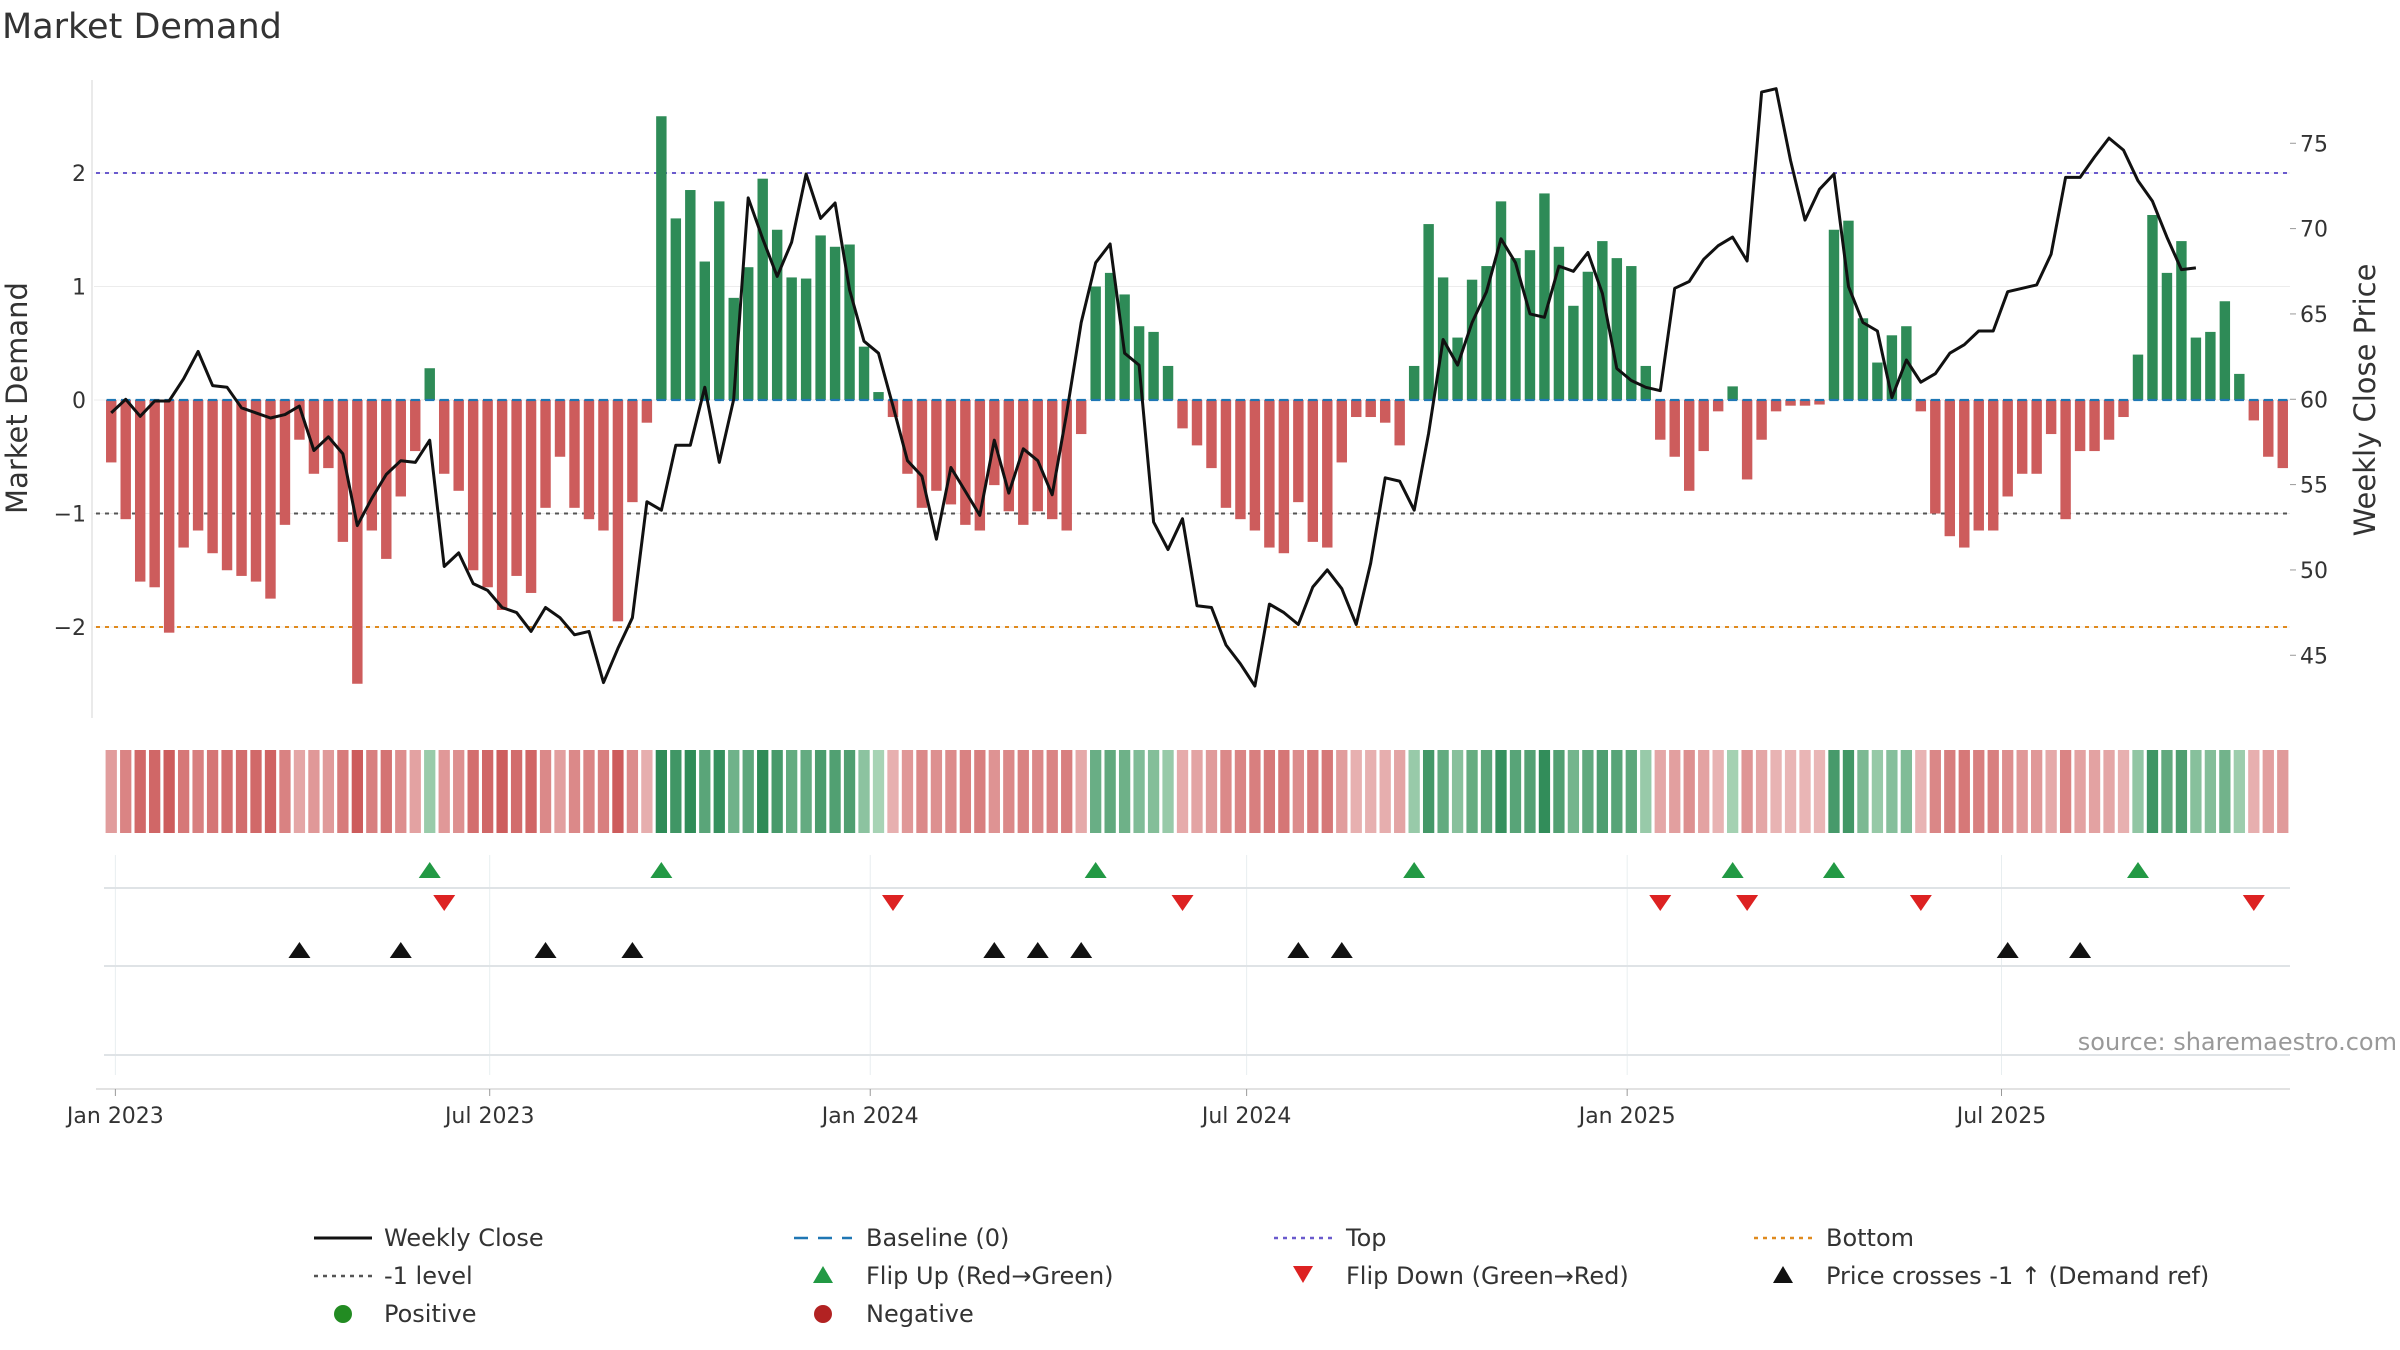 The width and height of the screenshot is (2400, 1350). I want to click on x-tick-label: Jul 2024, so click(1246, 1116).